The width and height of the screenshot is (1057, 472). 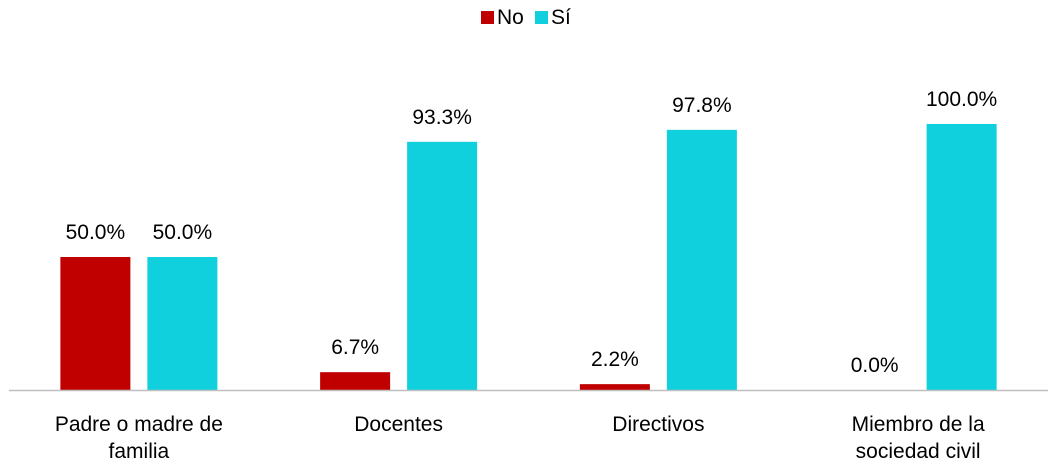 What do you see at coordinates (398, 424) in the screenshot?
I see `category-tick-label: Docentes` at bounding box center [398, 424].